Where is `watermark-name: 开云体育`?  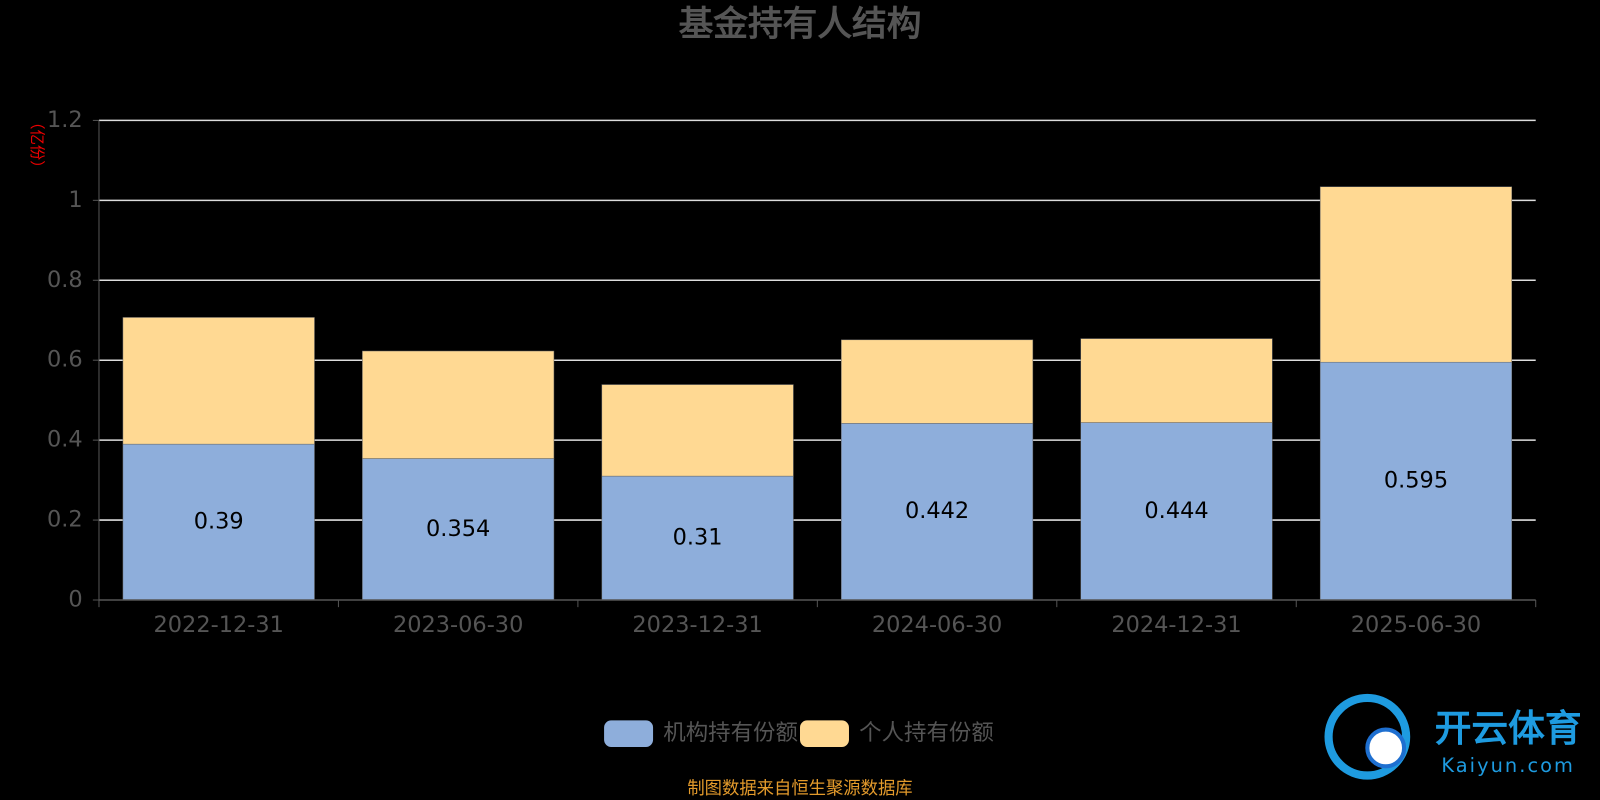 watermark-name: 开云体育 is located at coordinates (1508, 728).